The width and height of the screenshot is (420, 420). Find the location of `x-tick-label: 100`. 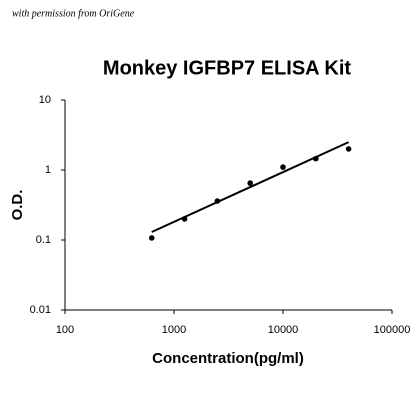

x-tick-label: 100 is located at coordinates (65, 330).